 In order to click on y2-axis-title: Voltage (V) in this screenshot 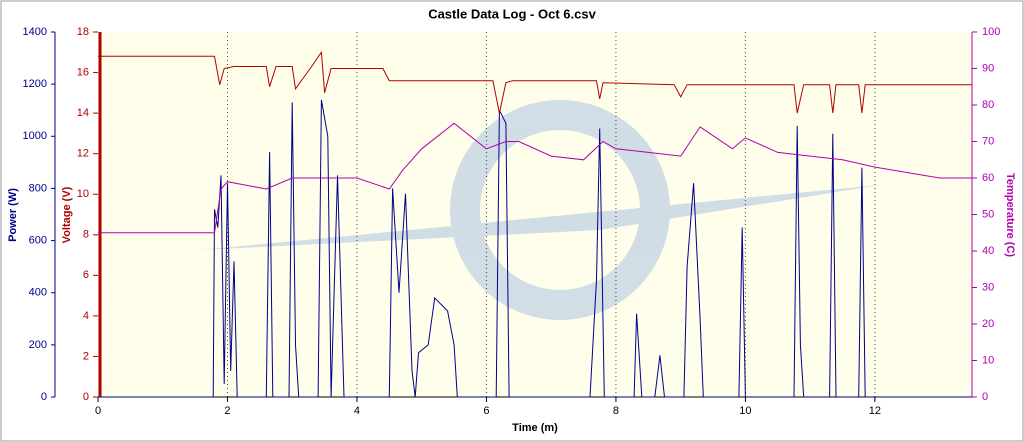, I will do `click(67, 214)`.